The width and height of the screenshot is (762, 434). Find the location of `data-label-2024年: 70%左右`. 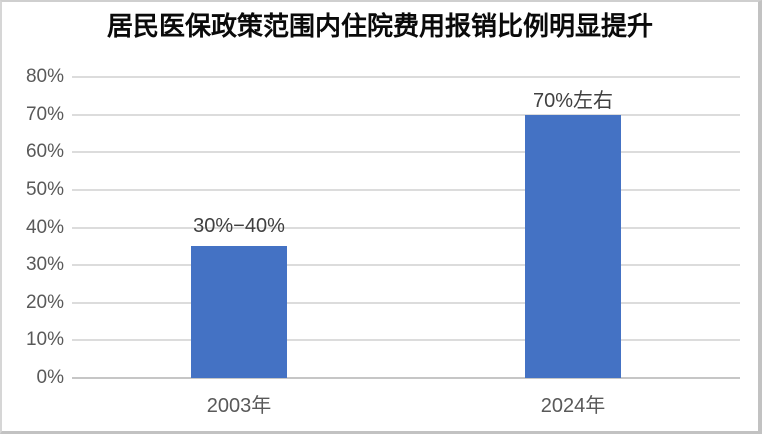

data-label-2024年: 70%左右 is located at coordinates (573, 100).